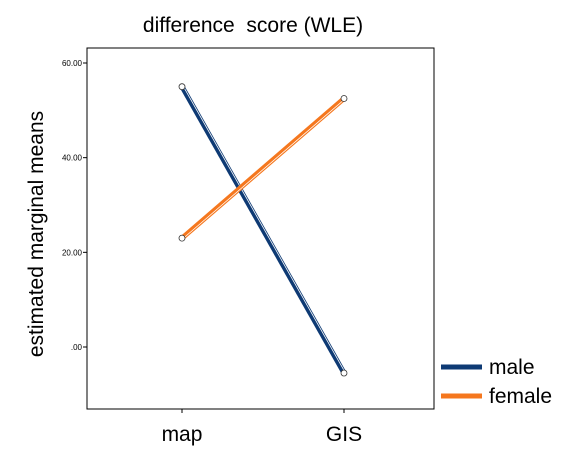 The height and width of the screenshot is (453, 571). I want to click on legend: male female, so click(496, 382).